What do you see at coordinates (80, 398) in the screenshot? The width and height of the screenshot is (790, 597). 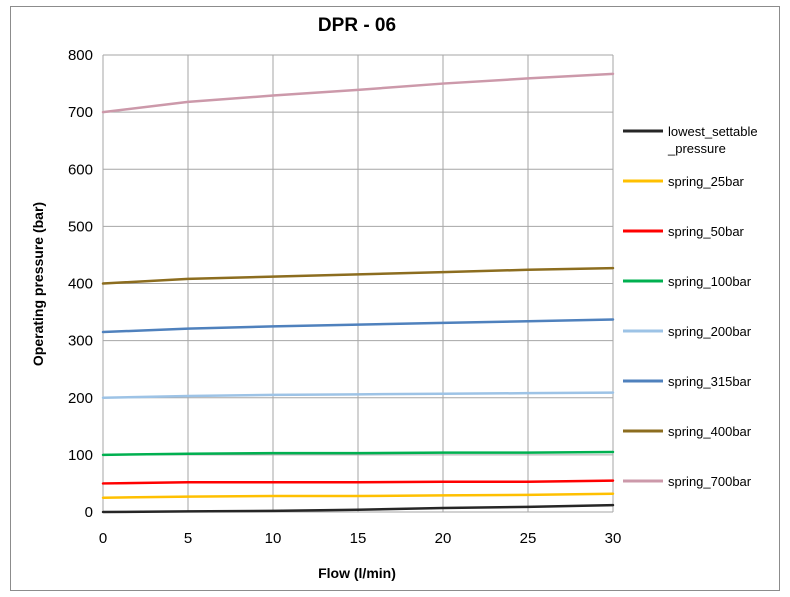 I see `y-tick-label: 200` at bounding box center [80, 398].